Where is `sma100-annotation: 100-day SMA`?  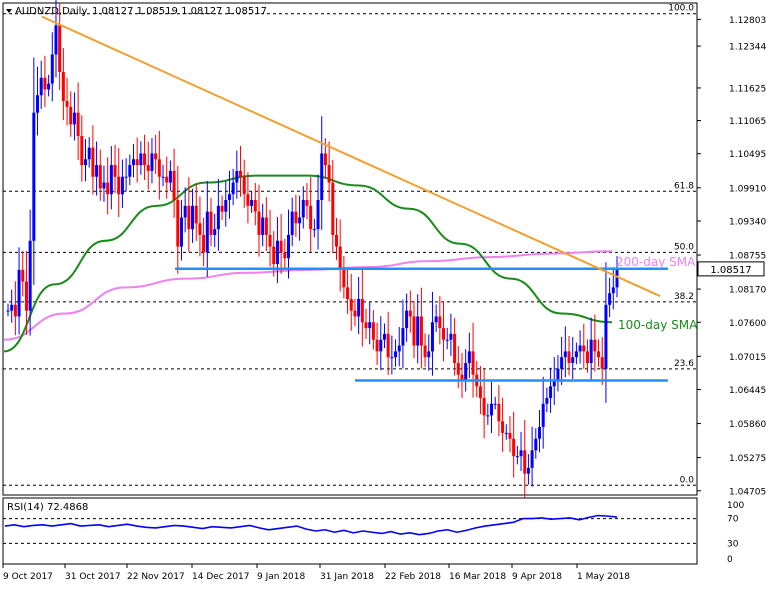
sma100-annotation: 100-day SMA is located at coordinates (658, 325).